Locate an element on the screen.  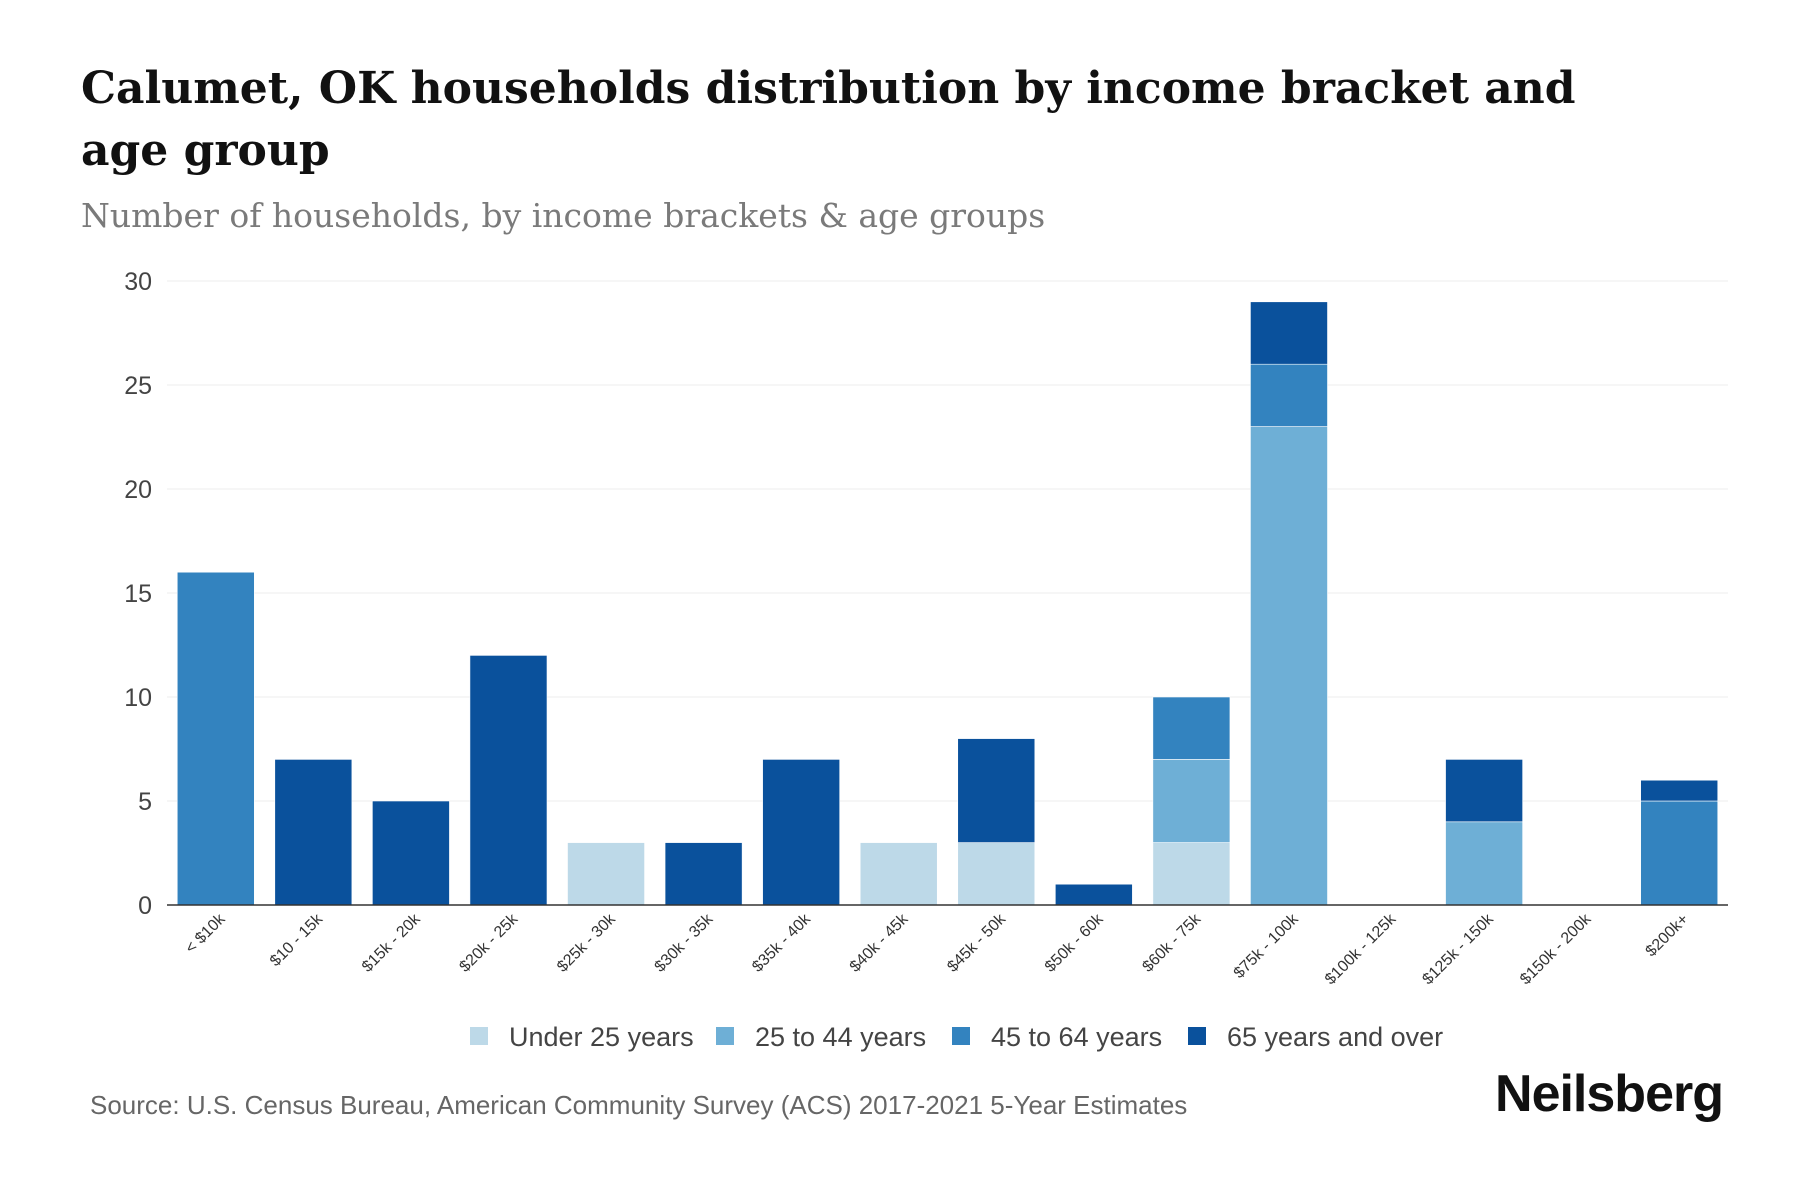
x-tick-label: $150k - 200k is located at coordinates (1556, 949).